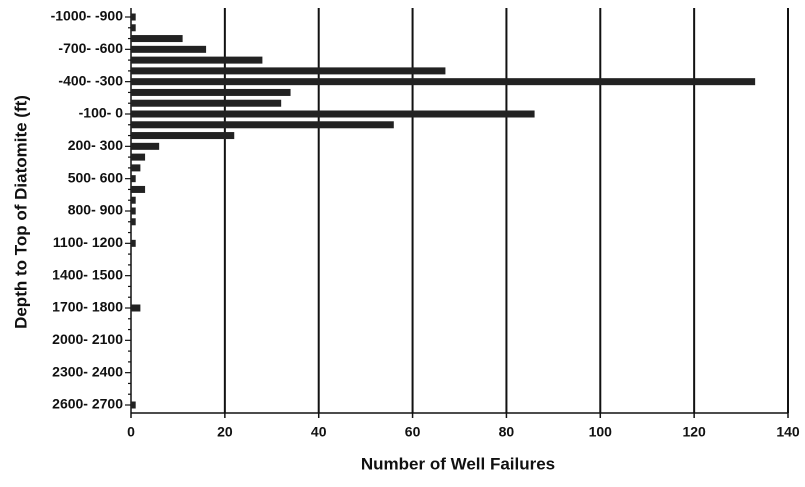 The width and height of the screenshot is (805, 487). What do you see at coordinates (694, 432) in the screenshot?
I see `x-tick-label: 120` at bounding box center [694, 432].